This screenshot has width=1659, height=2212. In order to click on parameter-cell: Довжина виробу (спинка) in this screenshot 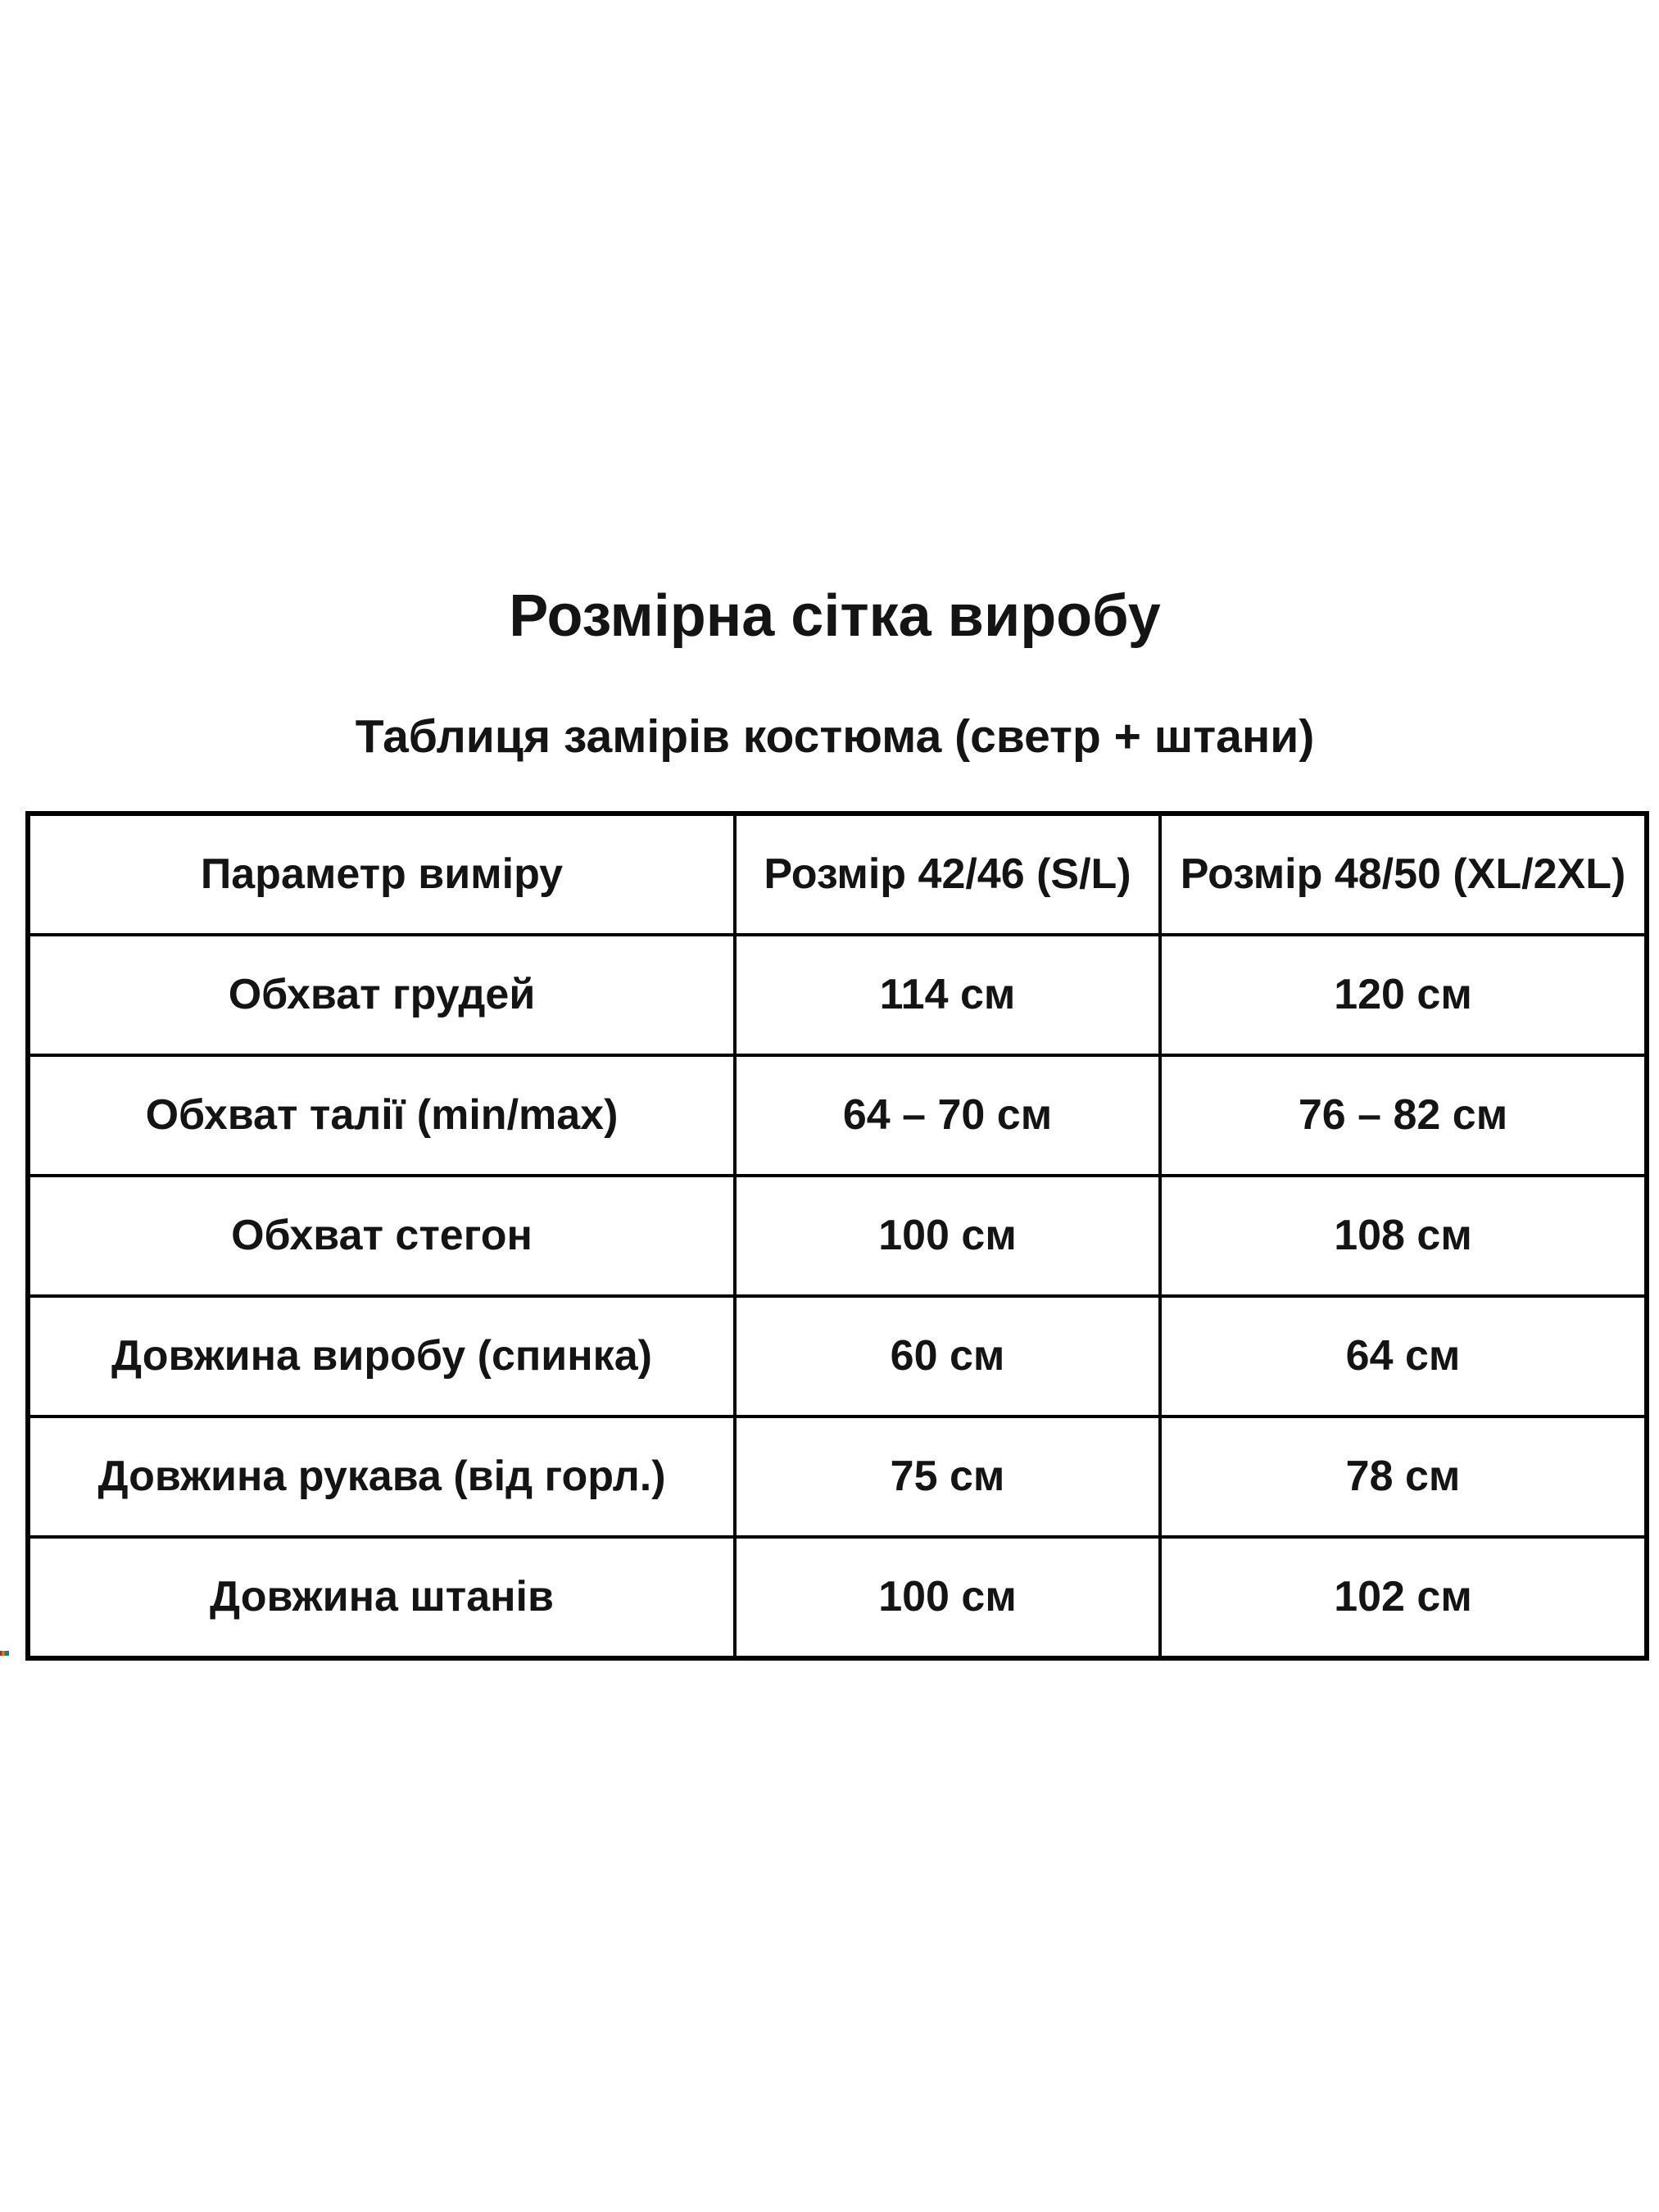, I will do `click(381, 1356)`.